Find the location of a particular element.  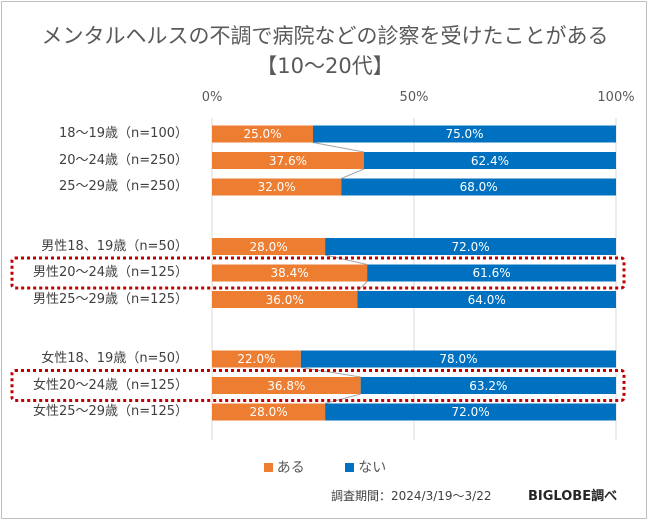

data-label-6-series-0: 22.0% is located at coordinates (256, 359).